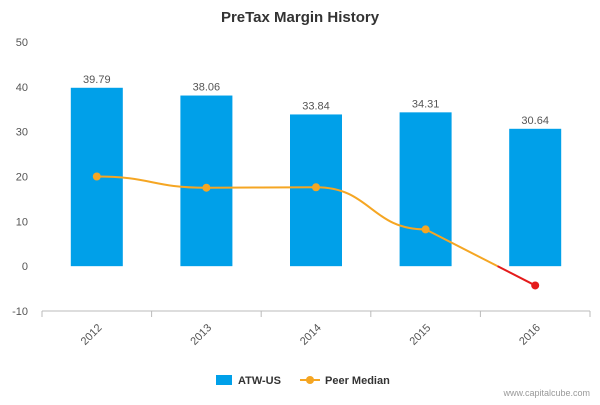  What do you see at coordinates (357, 381) in the screenshot?
I see `legend-line-label: Peer Median` at bounding box center [357, 381].